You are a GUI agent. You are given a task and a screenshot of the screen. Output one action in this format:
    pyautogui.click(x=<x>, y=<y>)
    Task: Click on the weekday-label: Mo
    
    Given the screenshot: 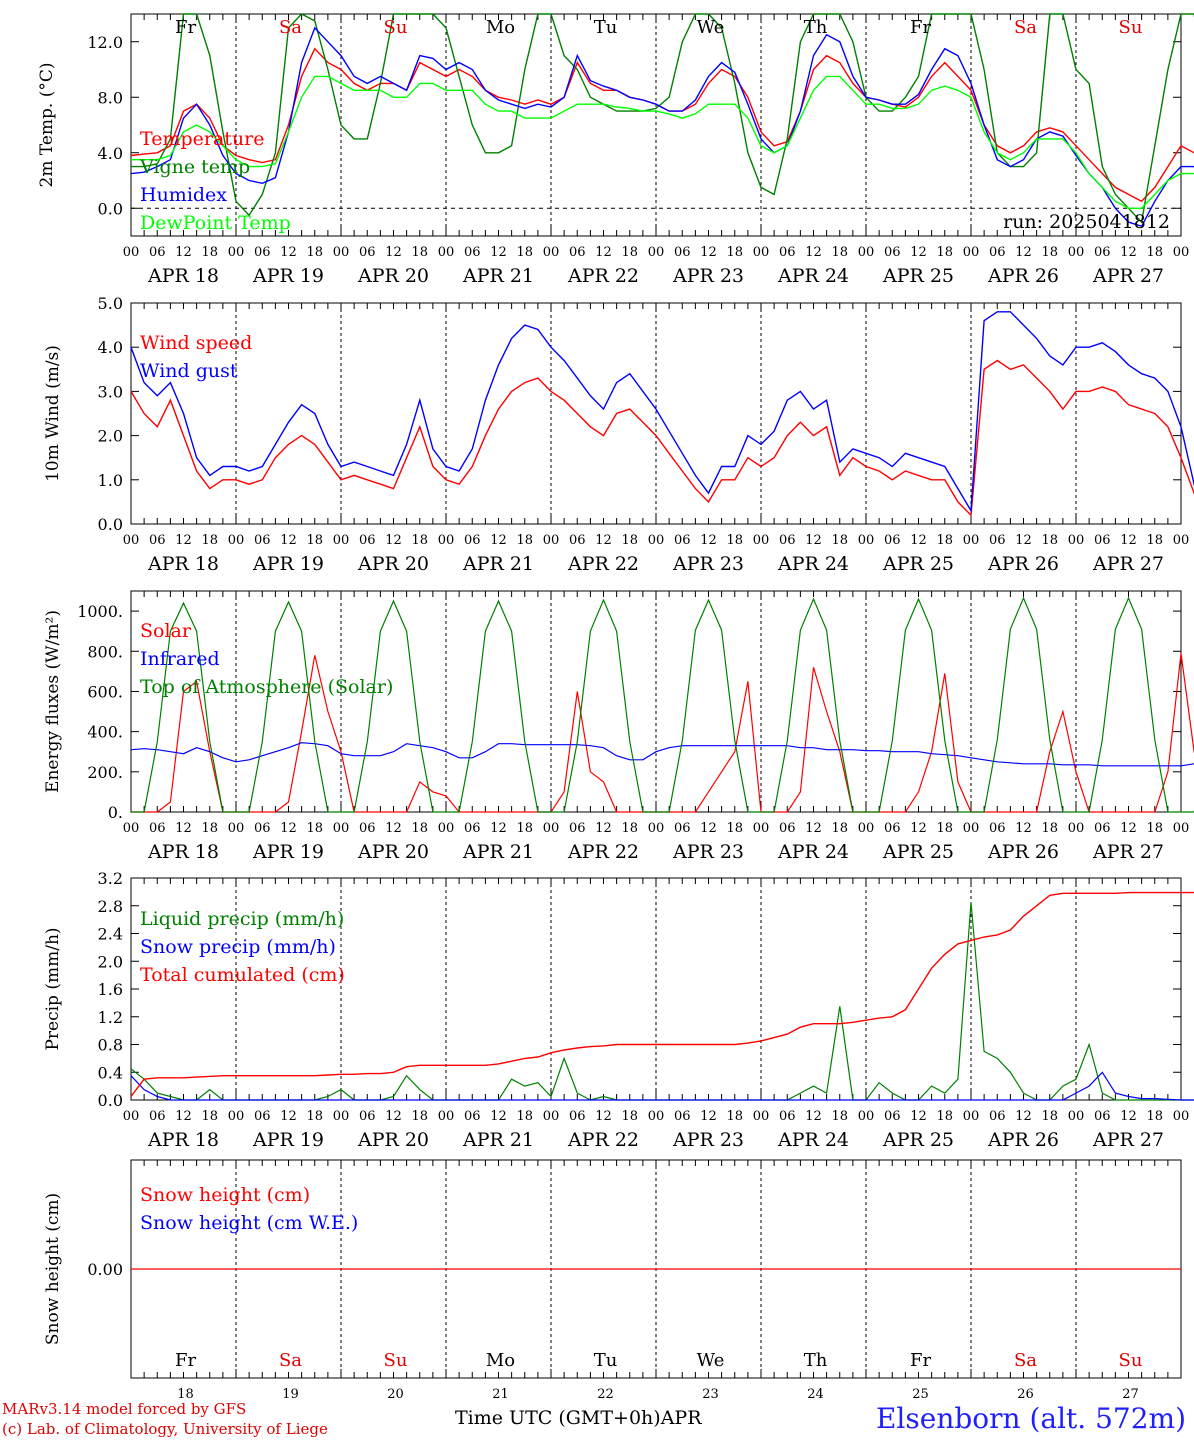 What is the action you would take?
    pyautogui.click(x=500, y=1360)
    